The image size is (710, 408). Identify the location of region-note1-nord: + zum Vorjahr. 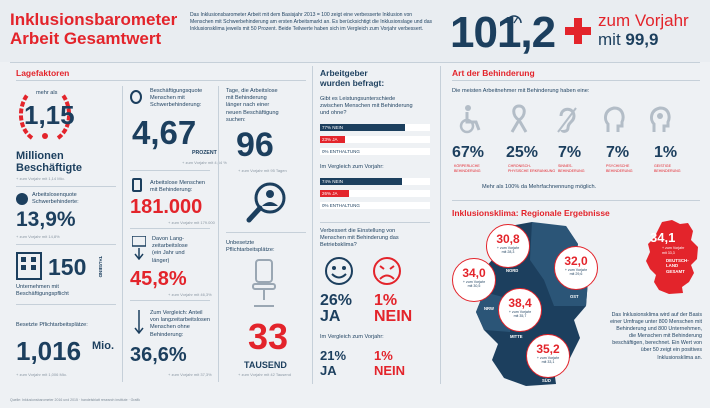
(508, 248).